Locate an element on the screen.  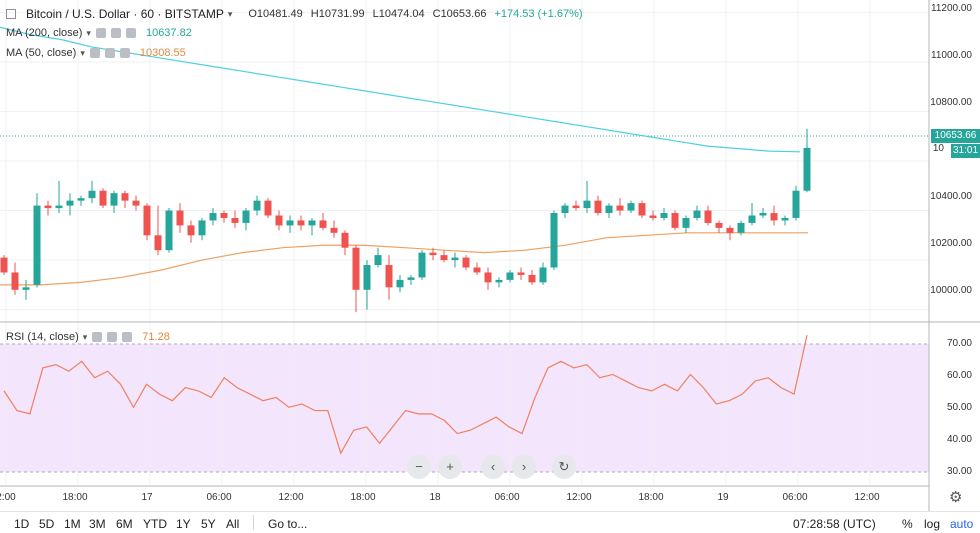
range-1d: 1D is located at coordinates (22, 524).